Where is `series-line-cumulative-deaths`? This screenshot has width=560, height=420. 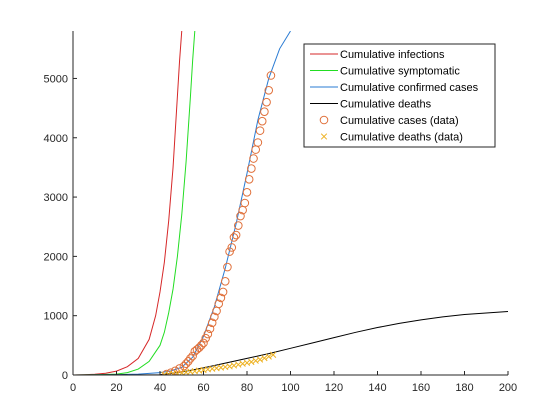 series-line-cumulative-deaths is located at coordinates (290, 343).